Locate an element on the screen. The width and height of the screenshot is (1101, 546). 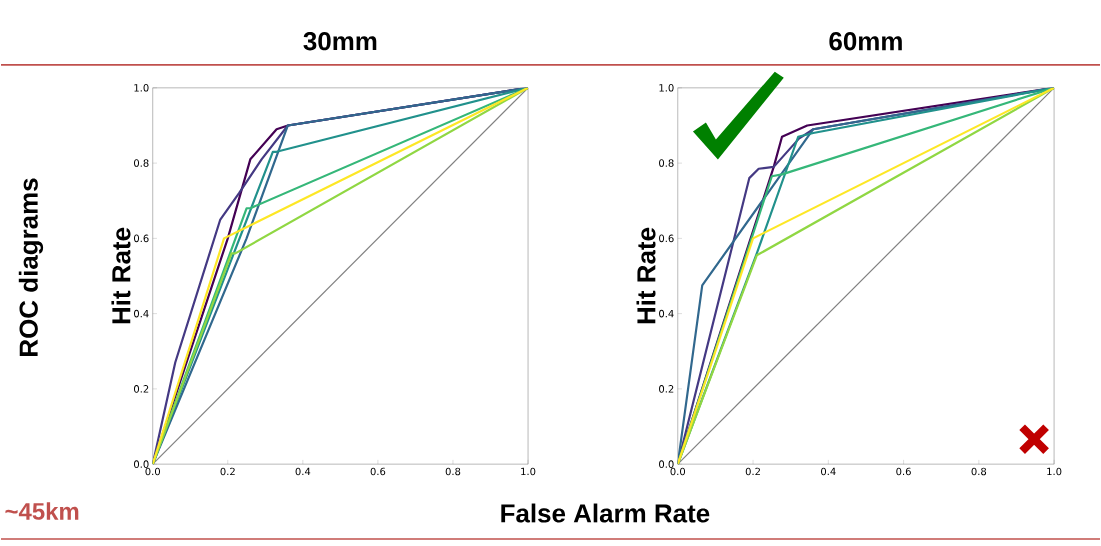
chart-title: 30mm is located at coordinates (340, 41).